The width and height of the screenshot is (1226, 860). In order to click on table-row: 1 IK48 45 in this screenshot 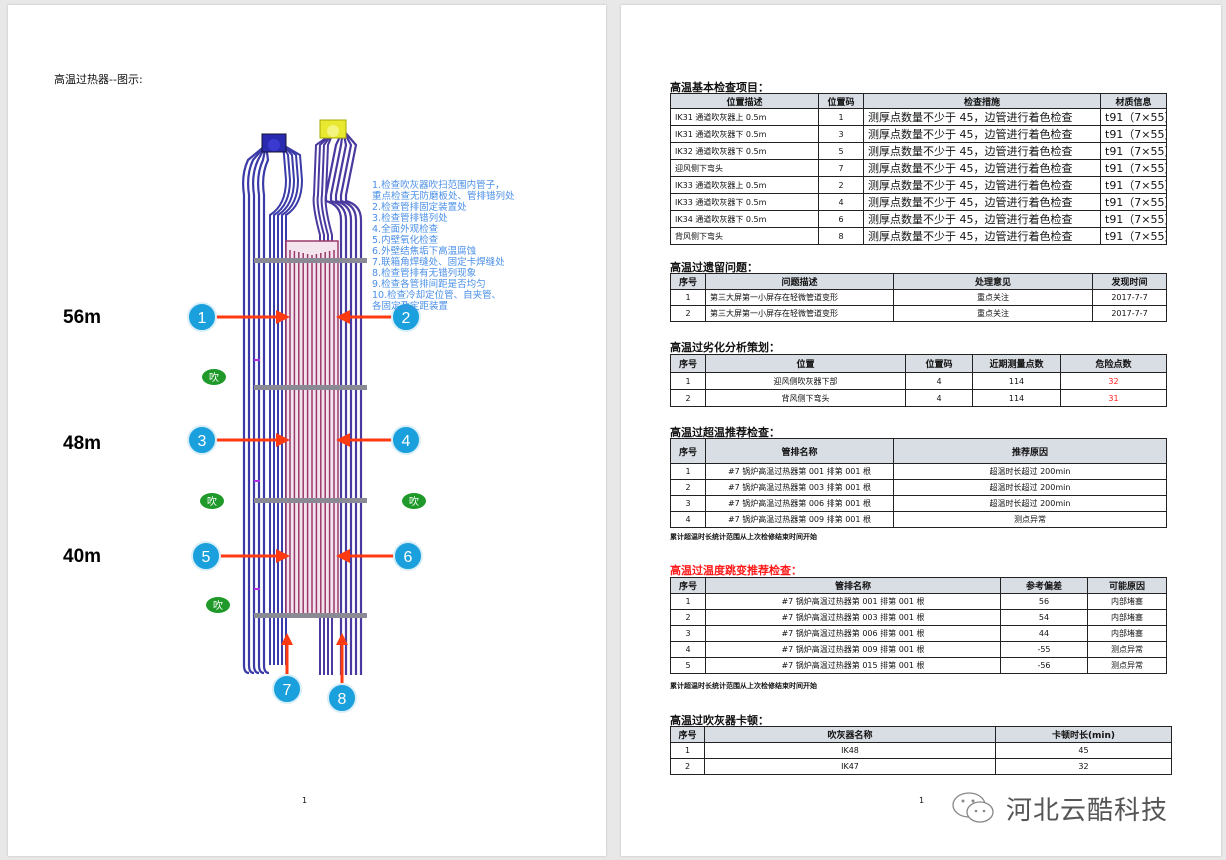, I will do `click(921, 750)`.